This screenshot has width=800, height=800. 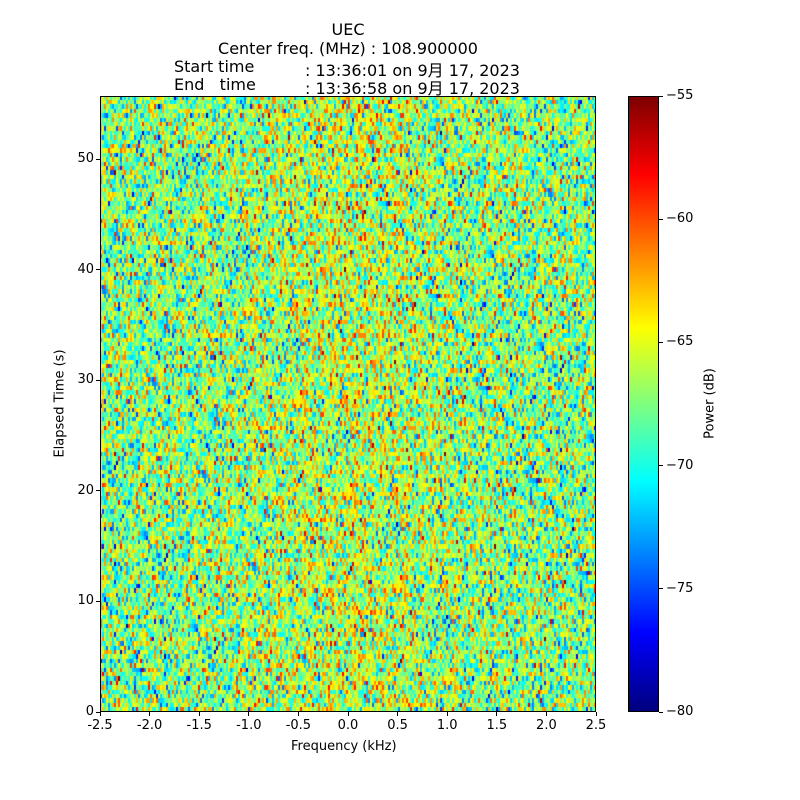 I want to click on title-end-value: : 13:36:58 on 9月 17, 2023, so click(x=412, y=88).